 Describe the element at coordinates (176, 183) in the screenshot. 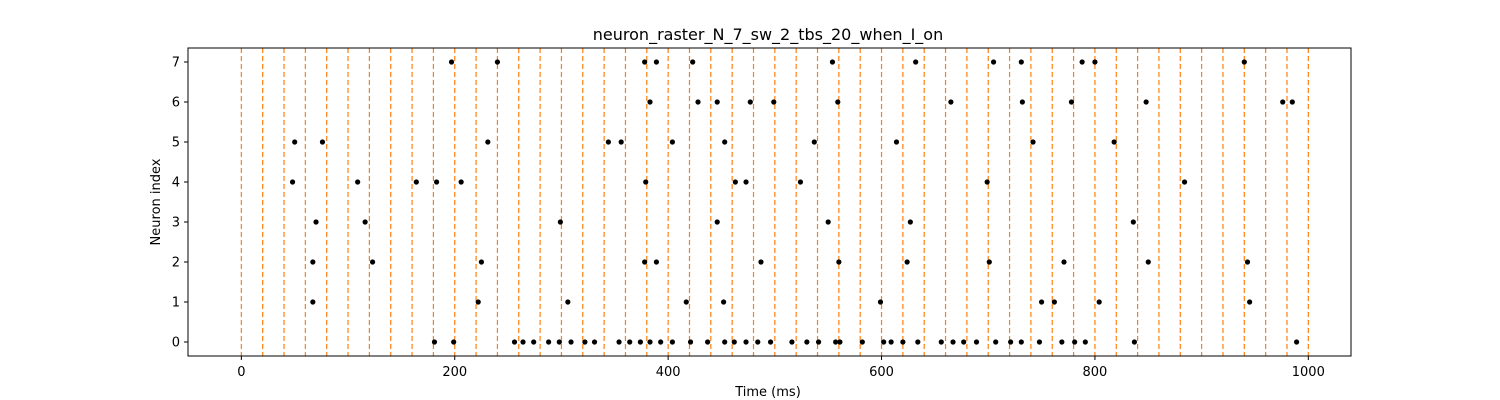

I see `y-tick-label: 4` at that location.